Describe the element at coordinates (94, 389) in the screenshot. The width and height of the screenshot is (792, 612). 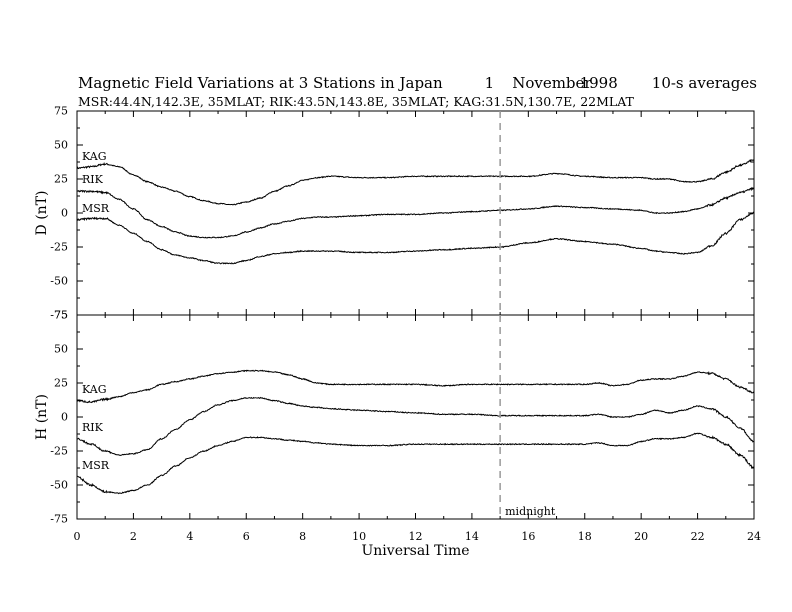
I see `panel-1-label-kag: KAG` at that location.